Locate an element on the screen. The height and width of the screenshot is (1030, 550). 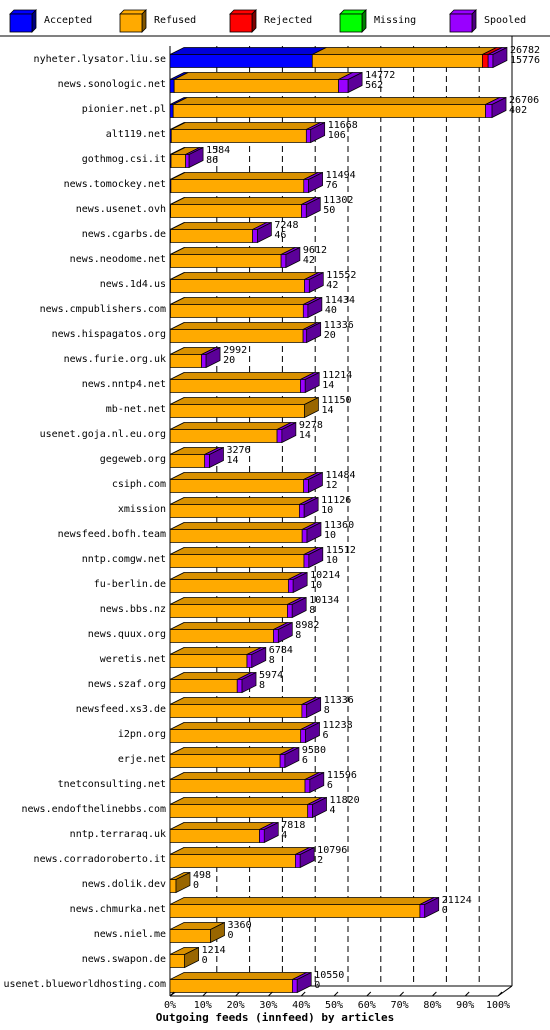
accepted-value-label: 562 is located at coordinates (374, 85).